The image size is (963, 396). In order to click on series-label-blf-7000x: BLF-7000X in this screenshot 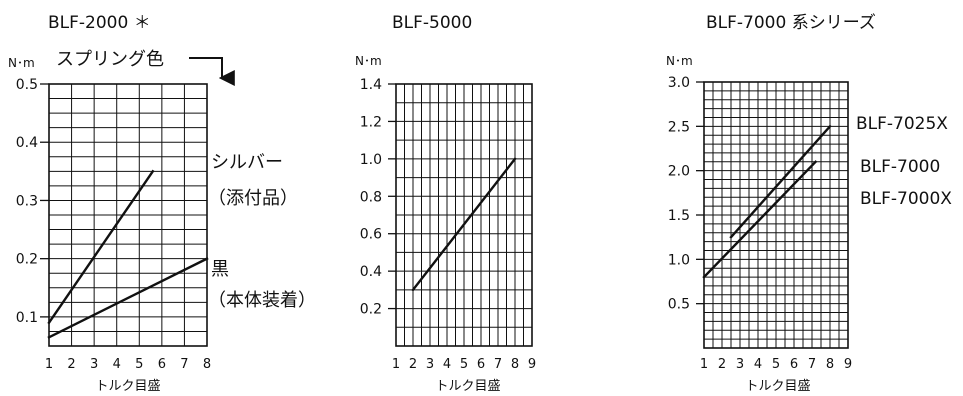, I will do `click(906, 199)`.